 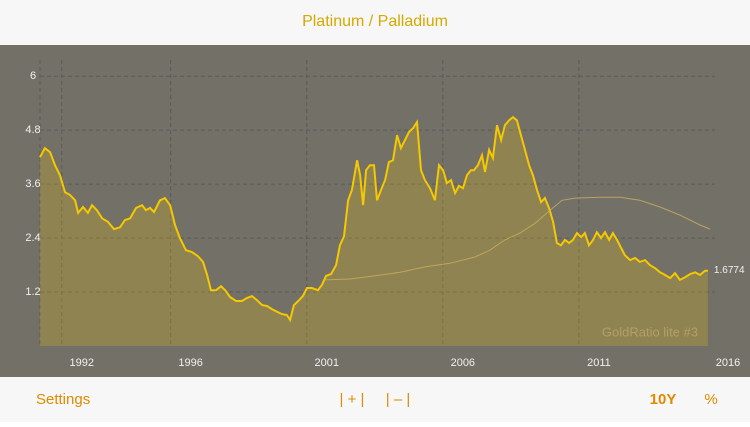 I want to click on toolbar, so click(x=375, y=399).